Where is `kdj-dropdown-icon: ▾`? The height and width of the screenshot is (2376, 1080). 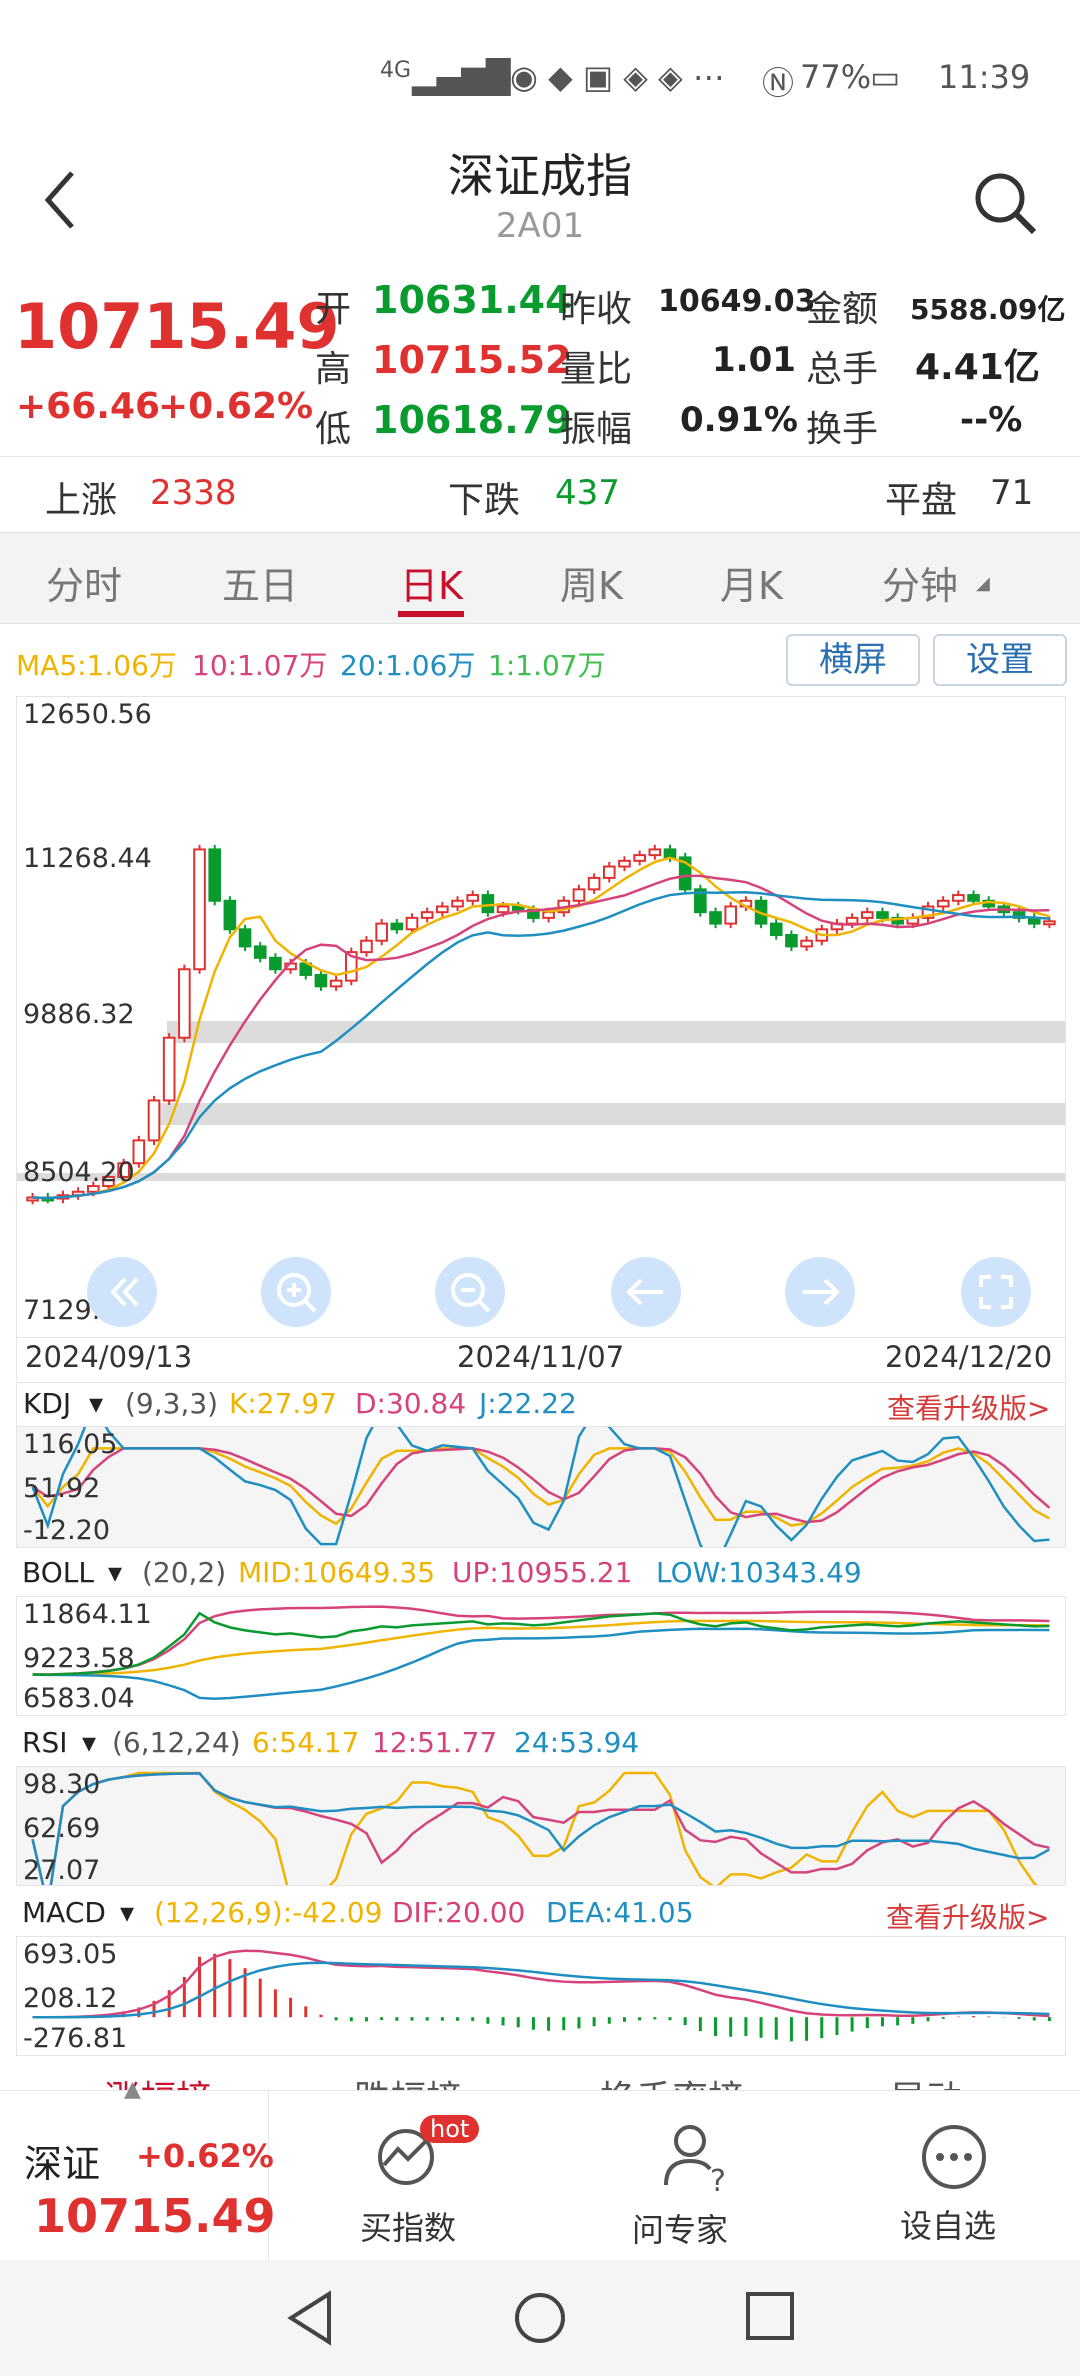 kdj-dropdown-icon: ▾ is located at coordinates (96, 1403).